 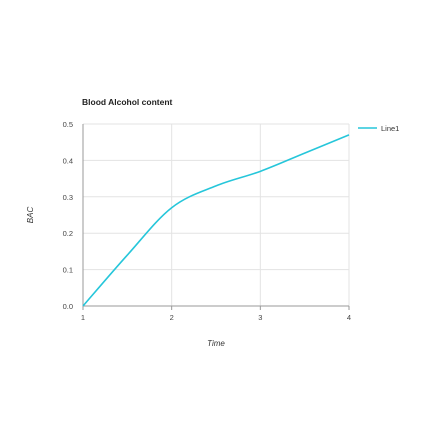 I want to click on chart-title: Blood Alcohol content, so click(x=127, y=102).